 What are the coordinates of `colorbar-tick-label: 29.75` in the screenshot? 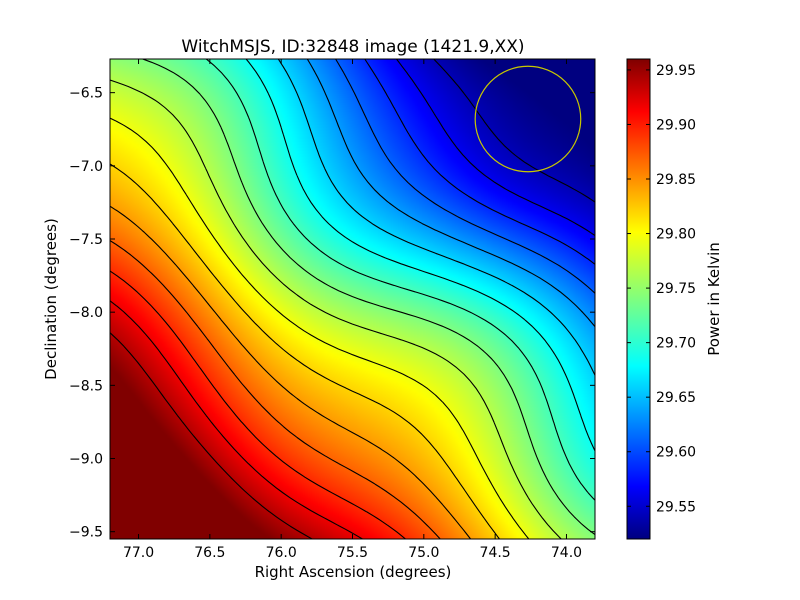 It's located at (676, 289).